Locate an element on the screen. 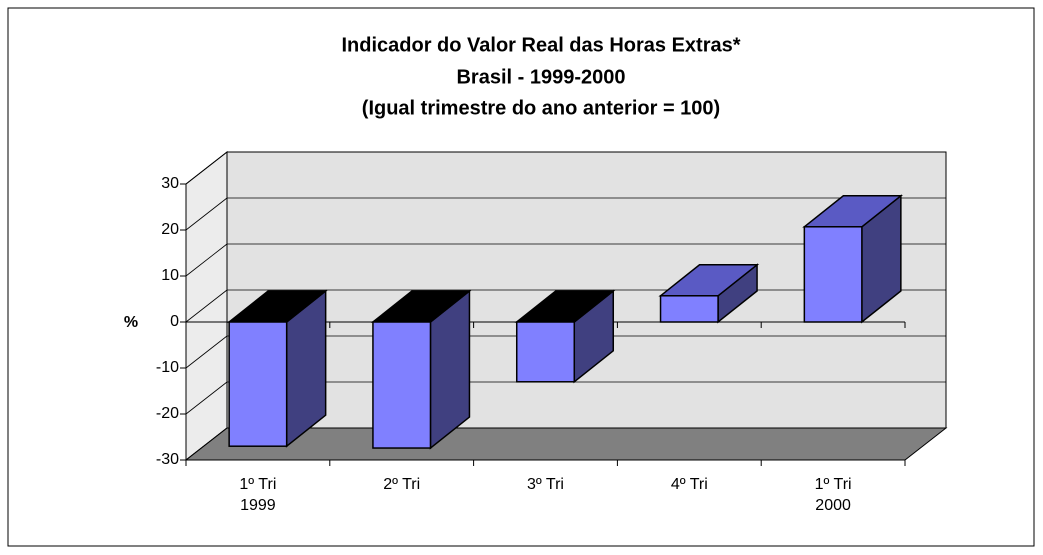  y-axis-label: % is located at coordinates (131, 322).